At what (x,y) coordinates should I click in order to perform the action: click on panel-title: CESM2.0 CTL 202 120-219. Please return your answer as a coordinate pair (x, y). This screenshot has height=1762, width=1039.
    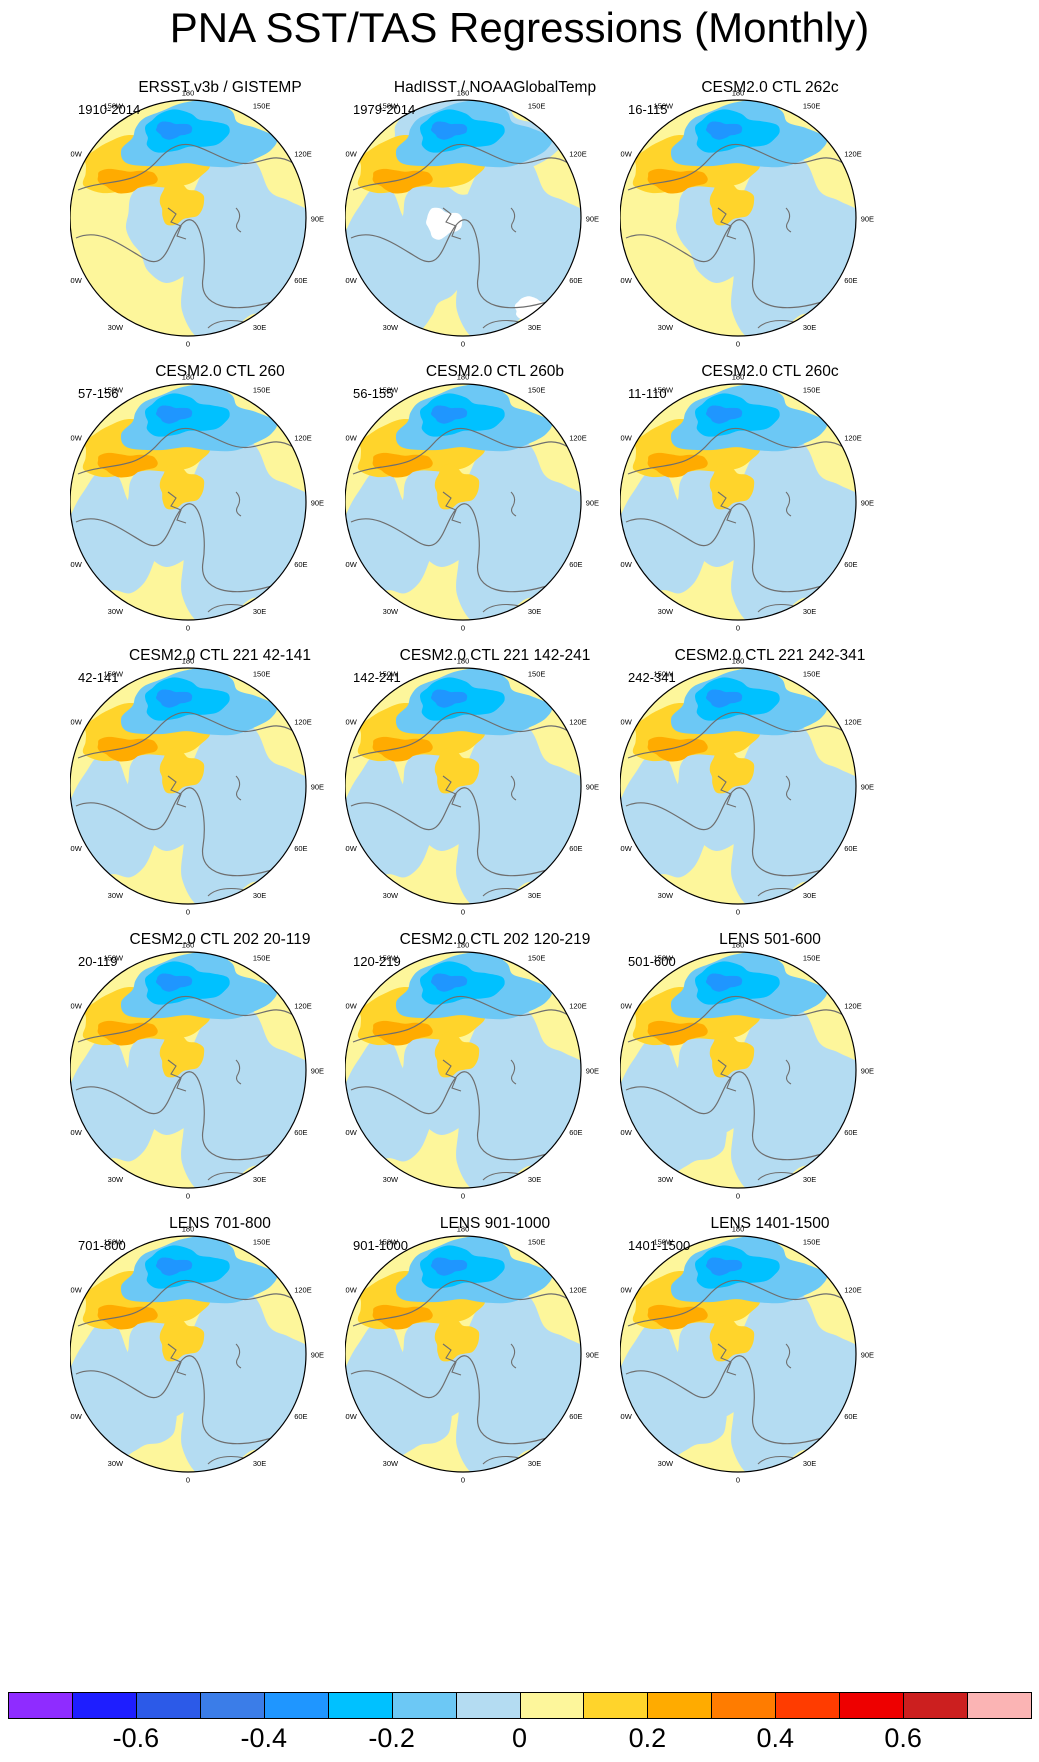
    Looking at the image, I should click on (495, 939).